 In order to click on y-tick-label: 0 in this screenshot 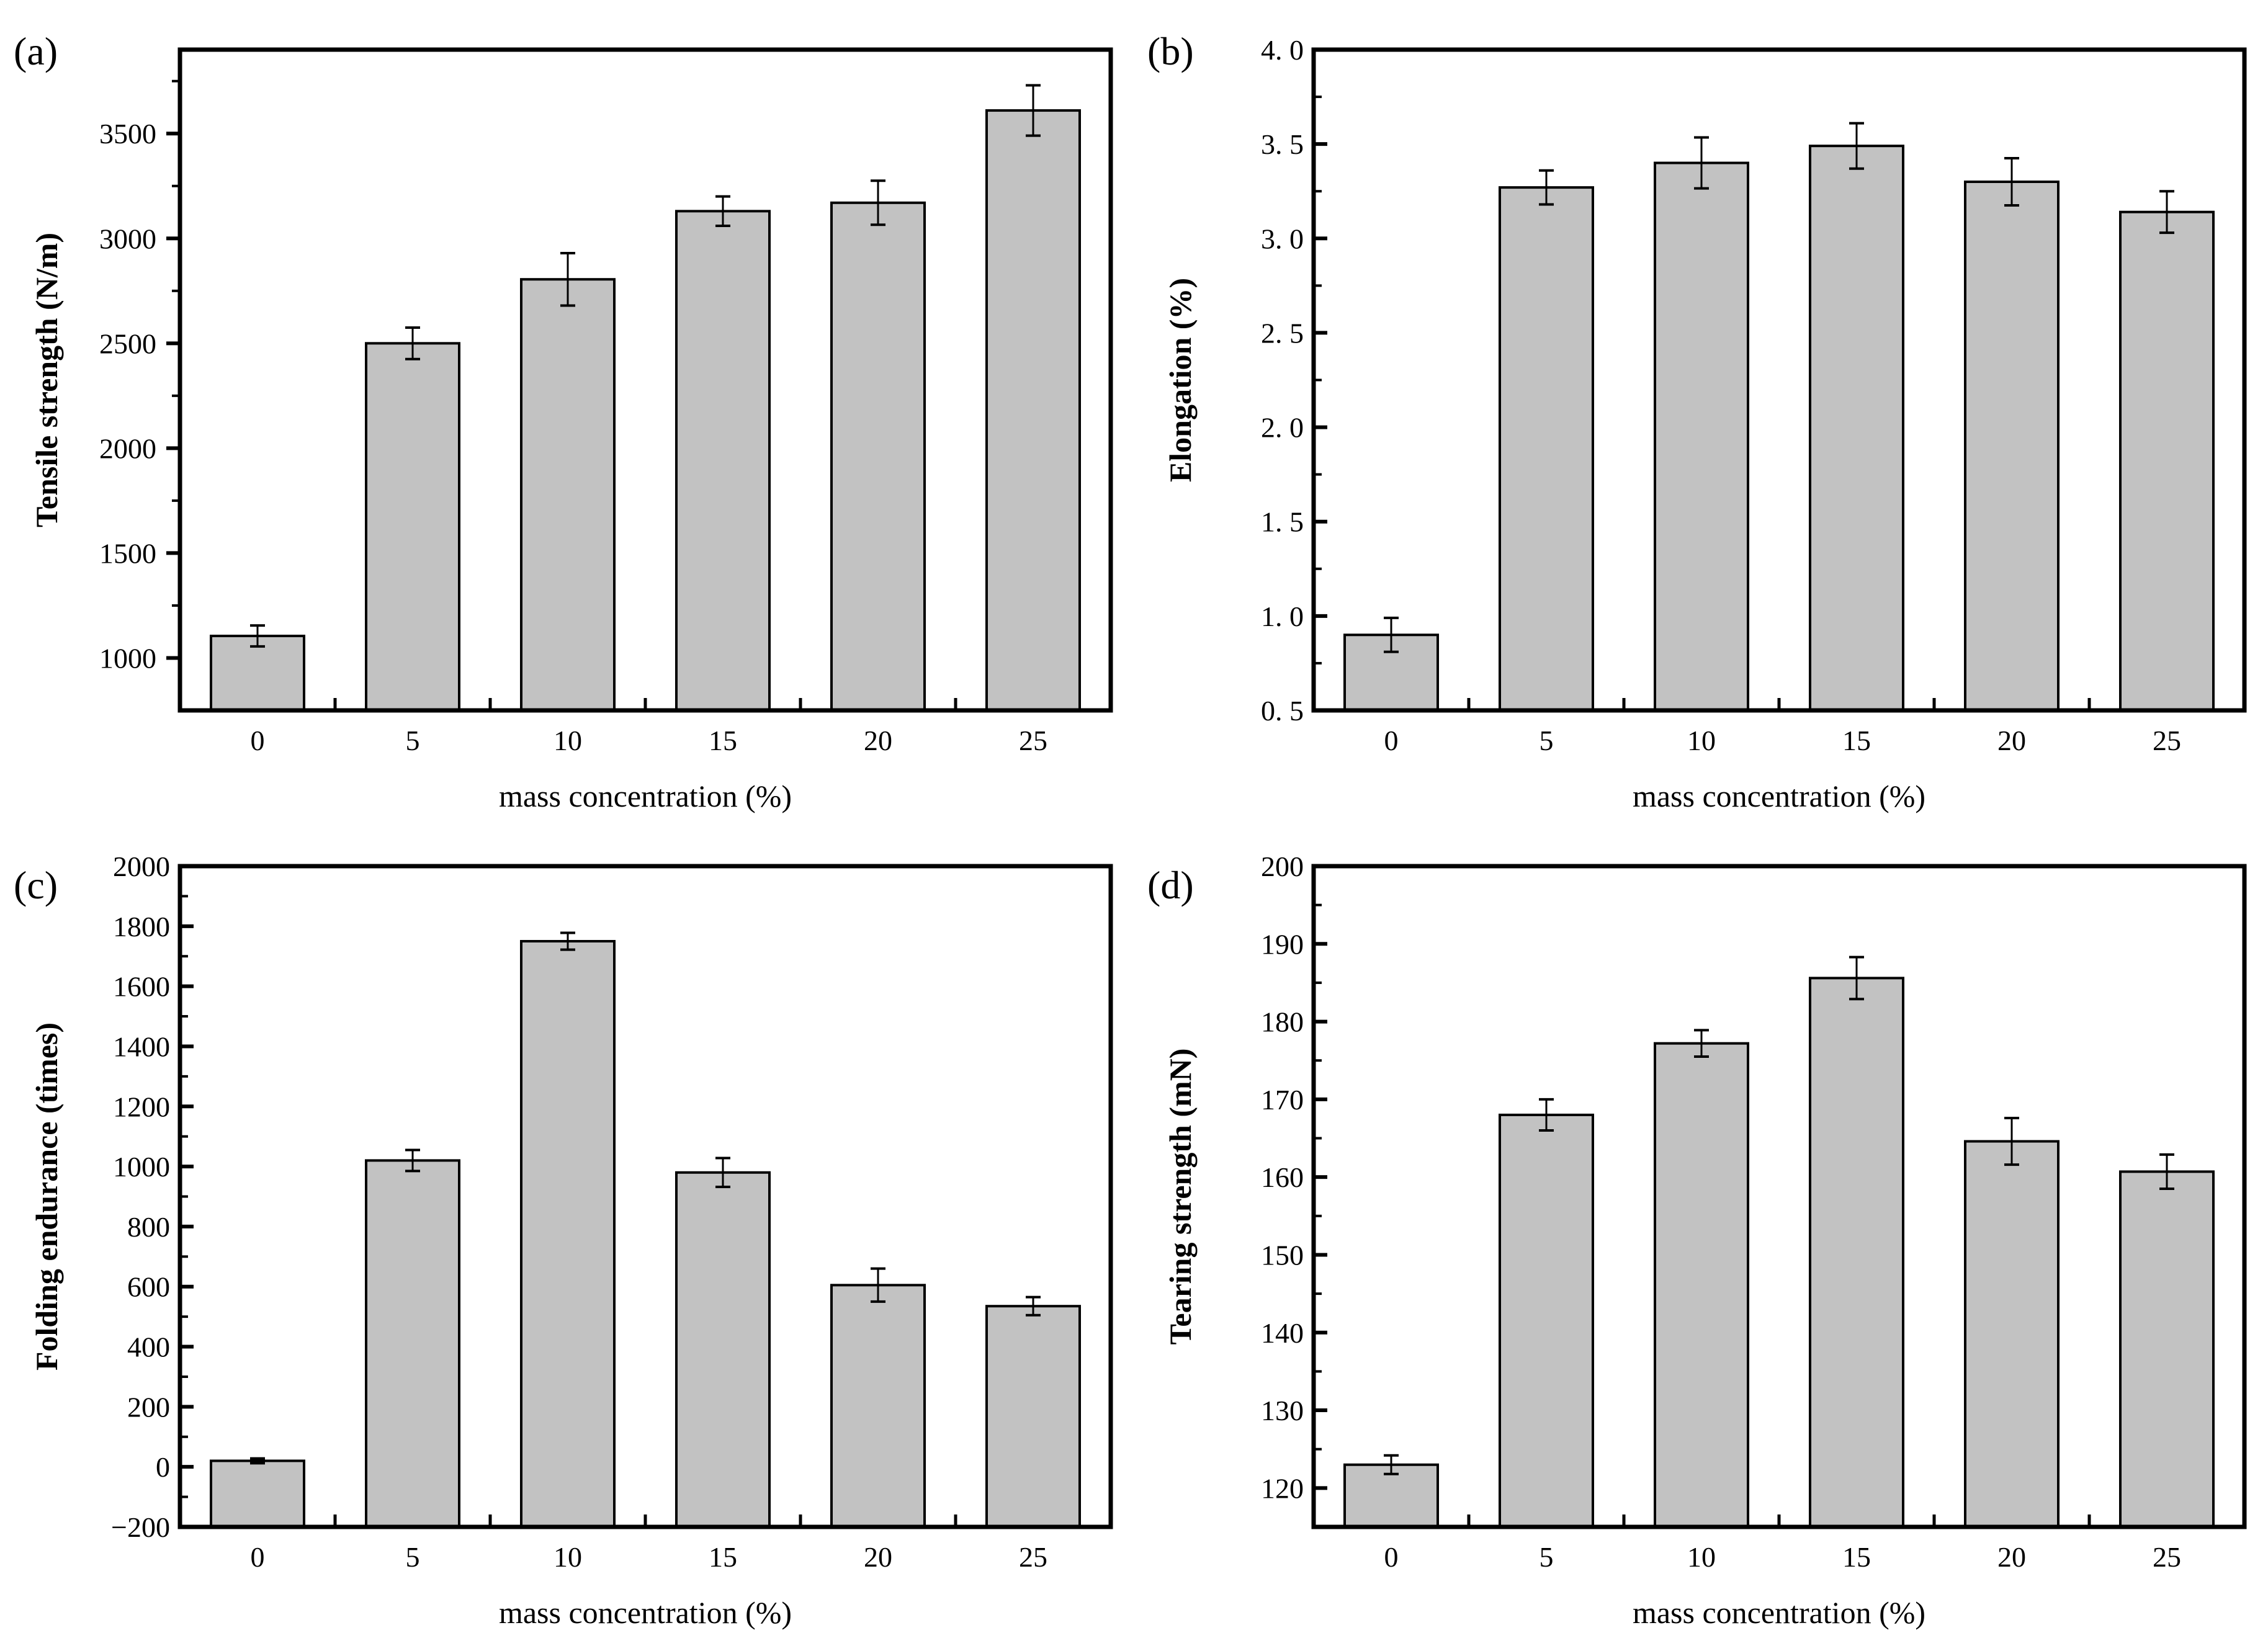, I will do `click(163, 1467)`.